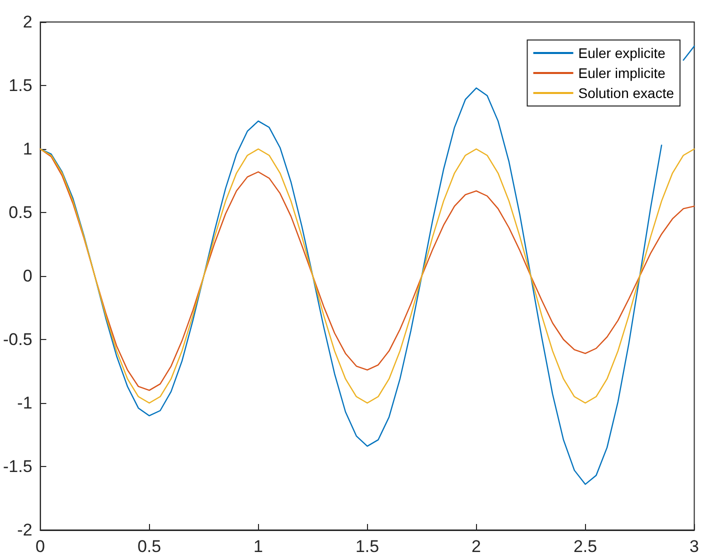 The width and height of the screenshot is (702, 560). Describe the element at coordinates (27, 276) in the screenshot. I see `y-tick-label: 0` at that location.